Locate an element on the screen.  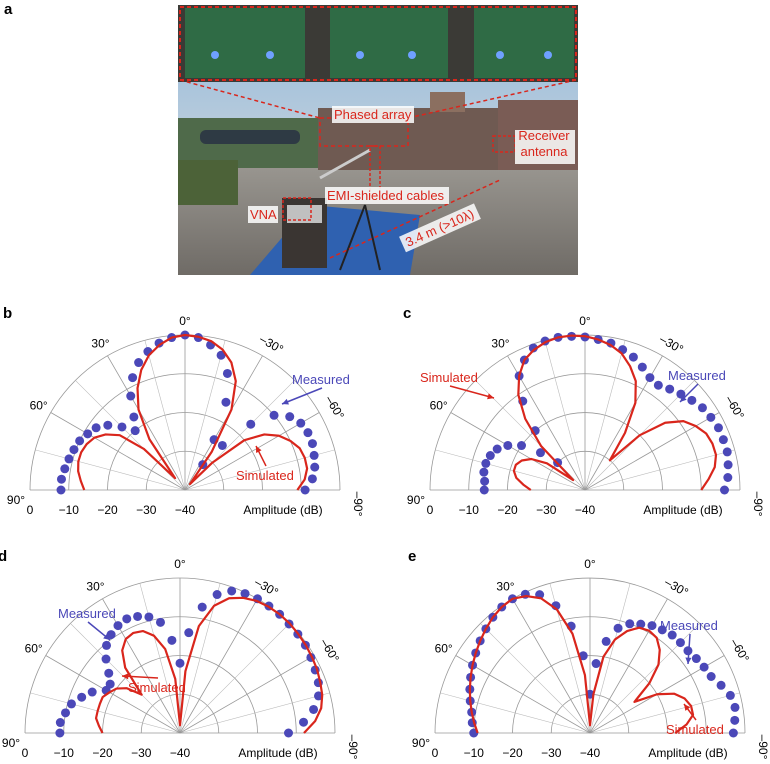
r-tick-label: −40 is located at coordinates (585, 510).